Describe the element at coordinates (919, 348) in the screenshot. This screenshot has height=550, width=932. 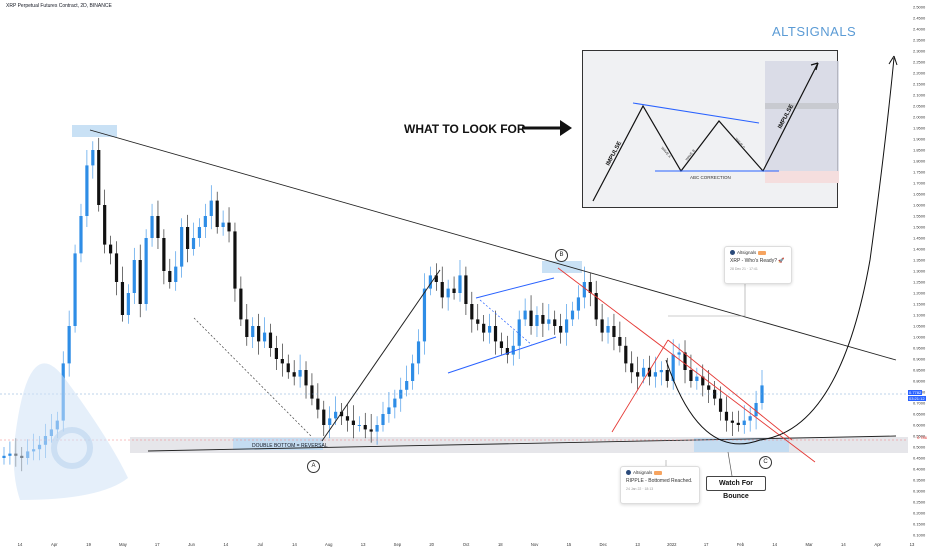
I see `y-tick-label: 0.9500` at that location.